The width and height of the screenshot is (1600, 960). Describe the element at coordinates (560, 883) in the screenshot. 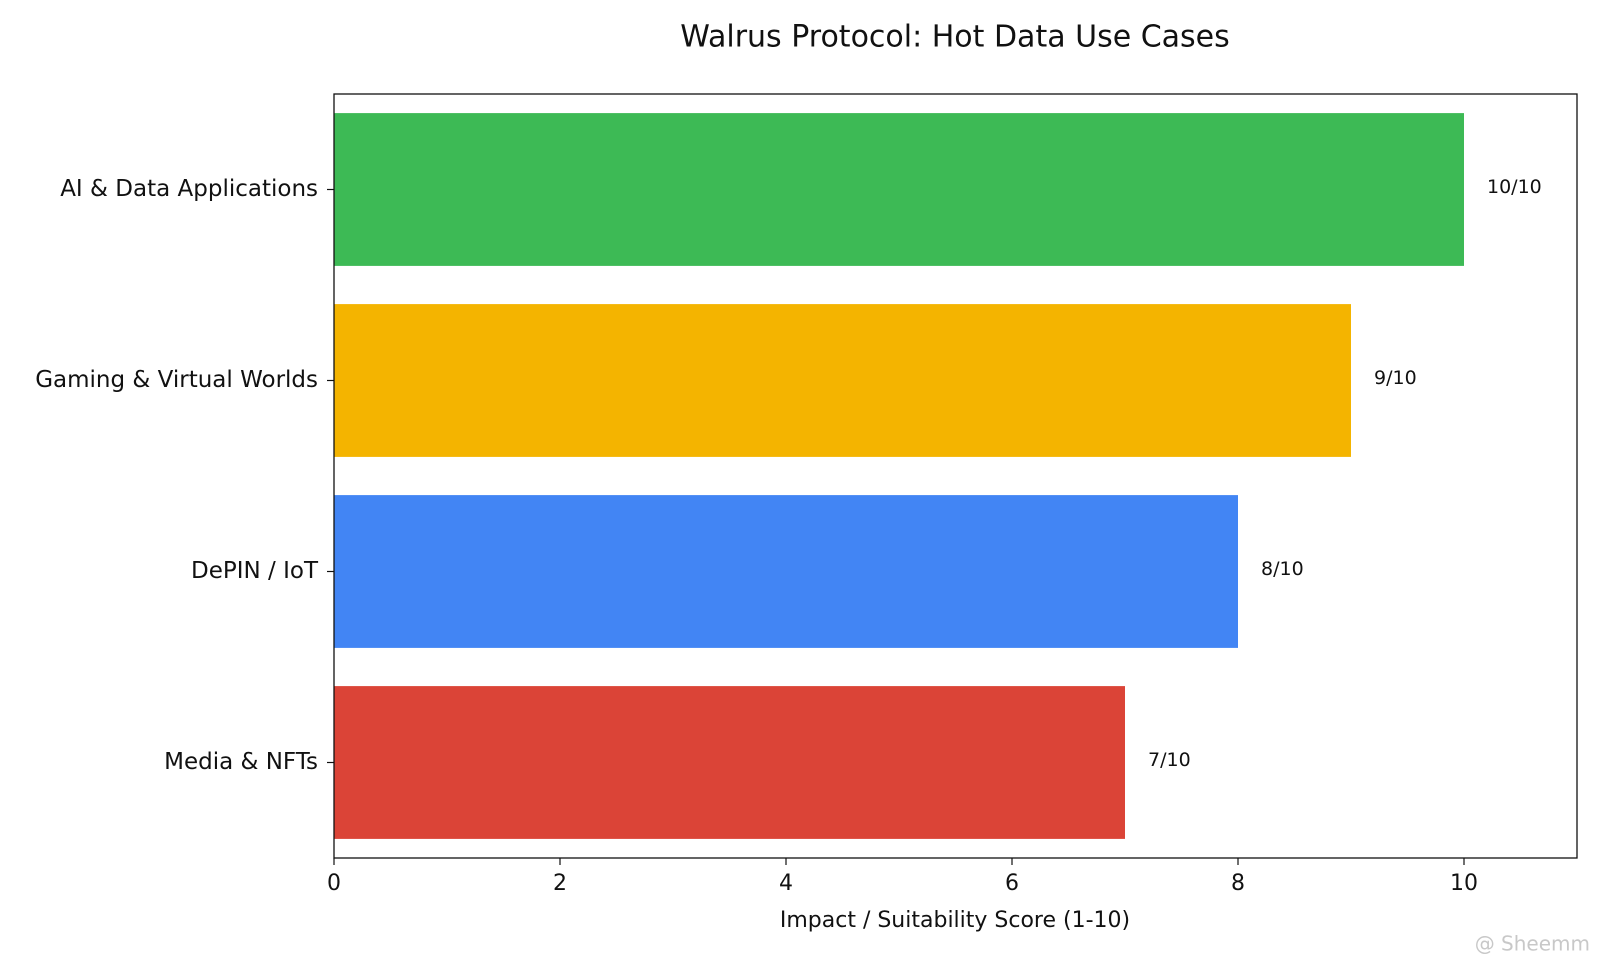

I see `x-tick-label: 2` at that location.